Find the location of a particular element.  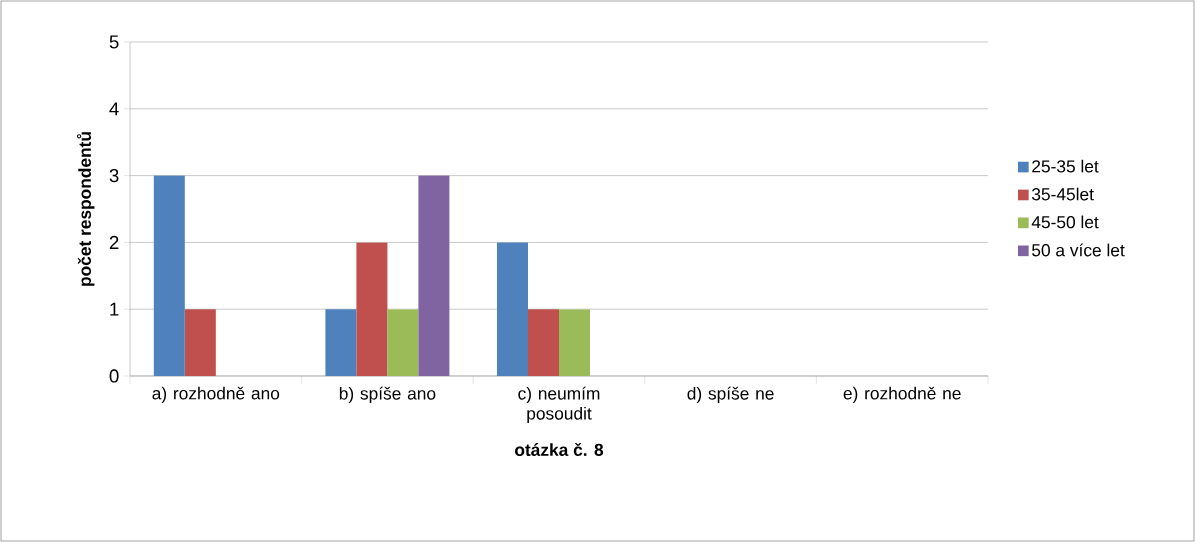

y-tick-label: 5 is located at coordinates (114, 42).